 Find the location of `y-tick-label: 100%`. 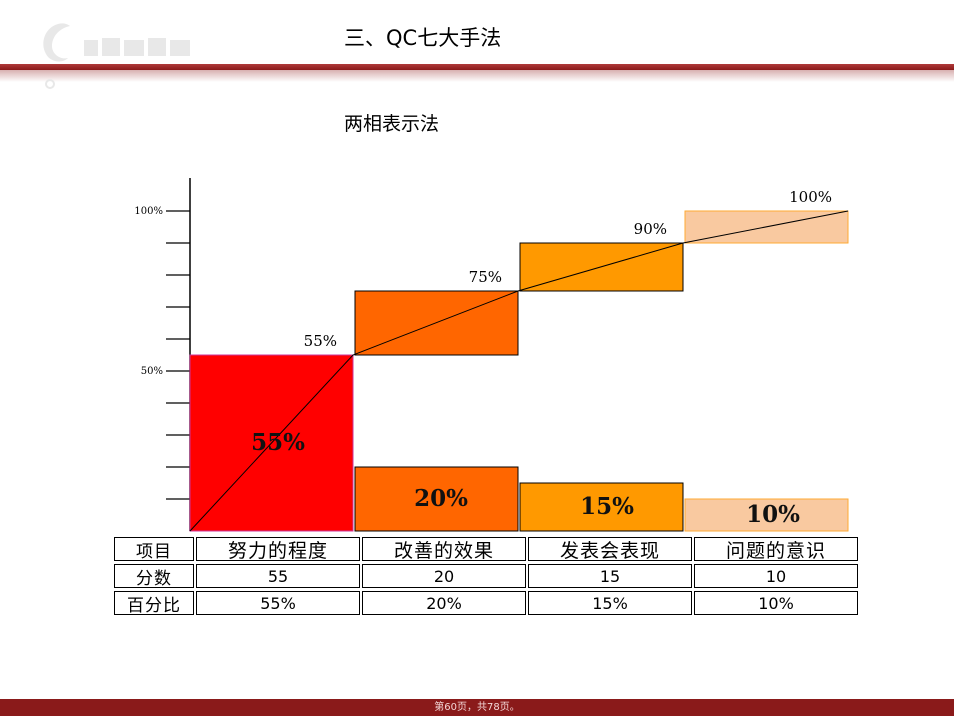

y-tick-label: 100% is located at coordinates (148, 211).